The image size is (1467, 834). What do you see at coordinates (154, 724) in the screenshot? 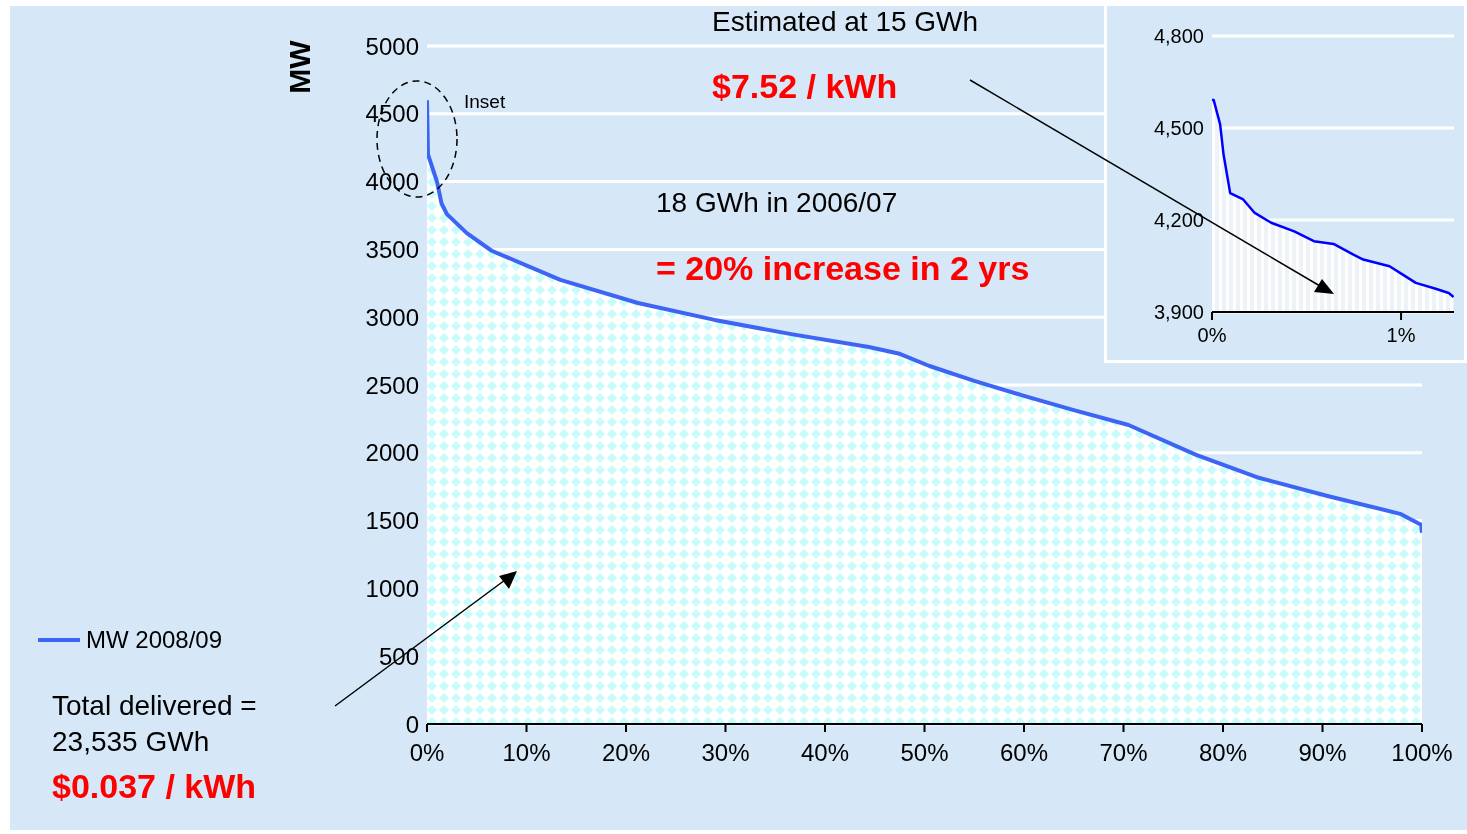
I see `text: Total delivered = 23,535 GWh` at bounding box center [154, 724].